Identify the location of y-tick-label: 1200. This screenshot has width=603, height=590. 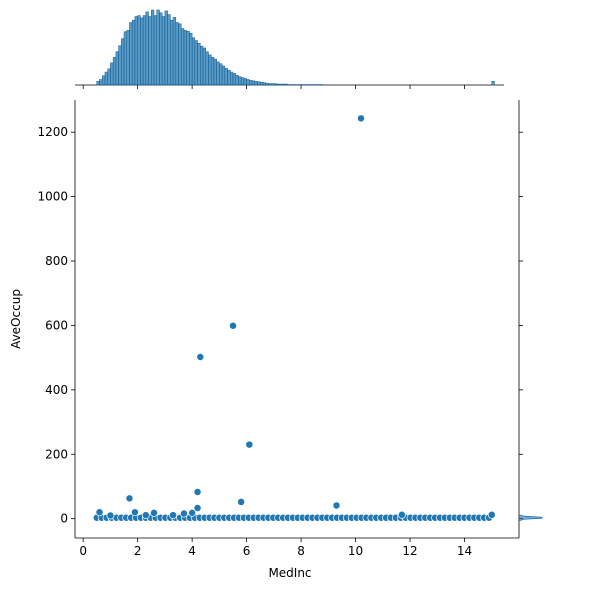
(52, 132).